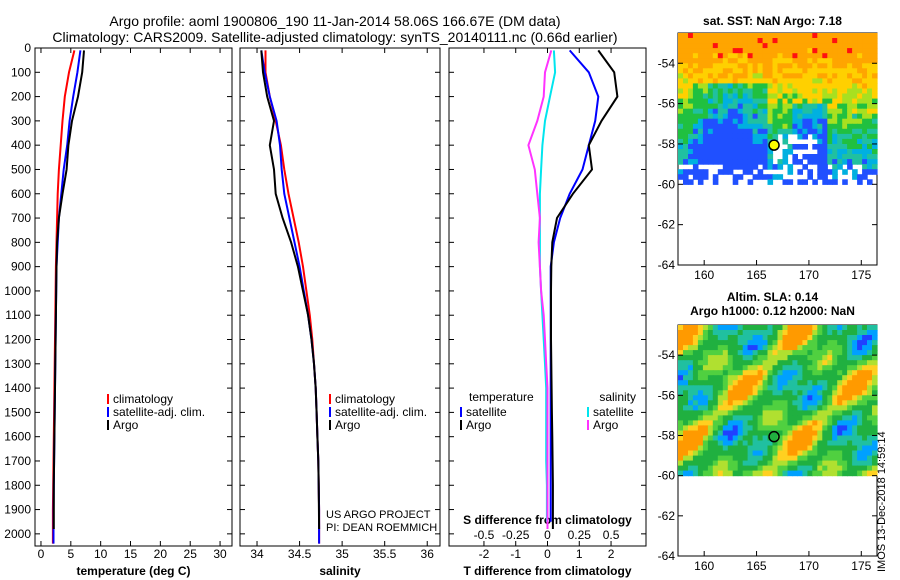  Describe the element at coordinates (667, 225) in the screenshot. I see `sst-map-y-tick-label: -62` at that location.